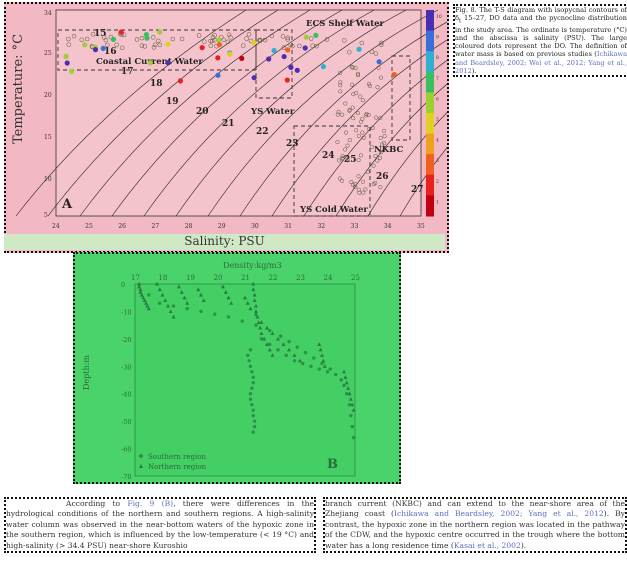 Image resolution: width=627 pixels, height=569 pixels. What do you see at coordinates (252, 265) in the screenshot?
I see `density-axis-title: Density:kg/m3` at bounding box center [252, 265].